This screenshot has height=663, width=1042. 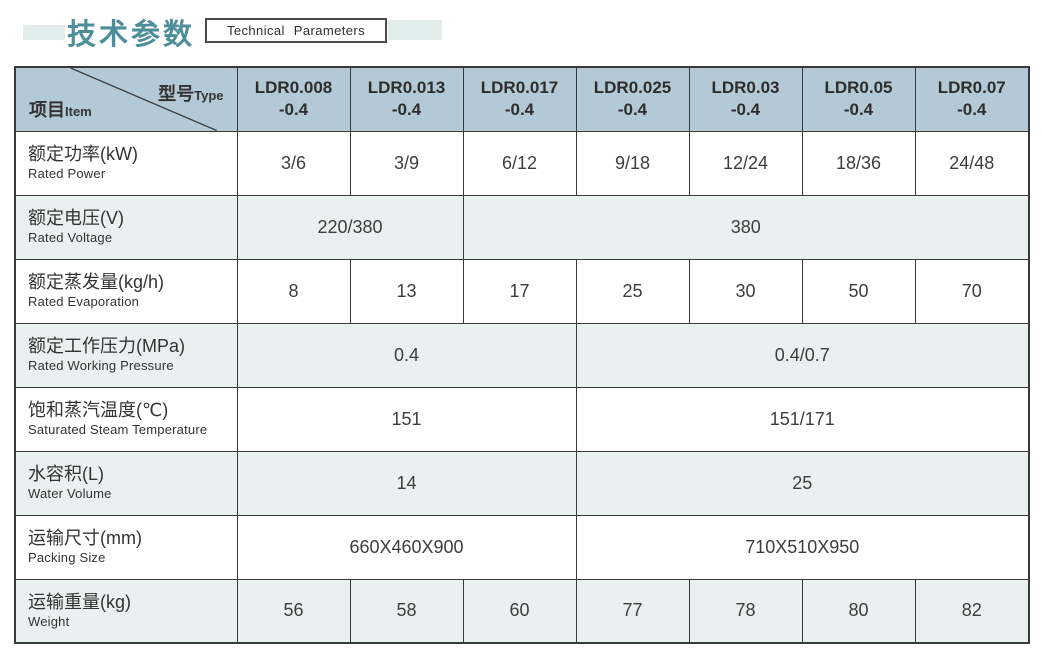 I want to click on table-row: 运输重量(kg) Weight 56 58 60 77 78 80 82, so click(x=522, y=611).